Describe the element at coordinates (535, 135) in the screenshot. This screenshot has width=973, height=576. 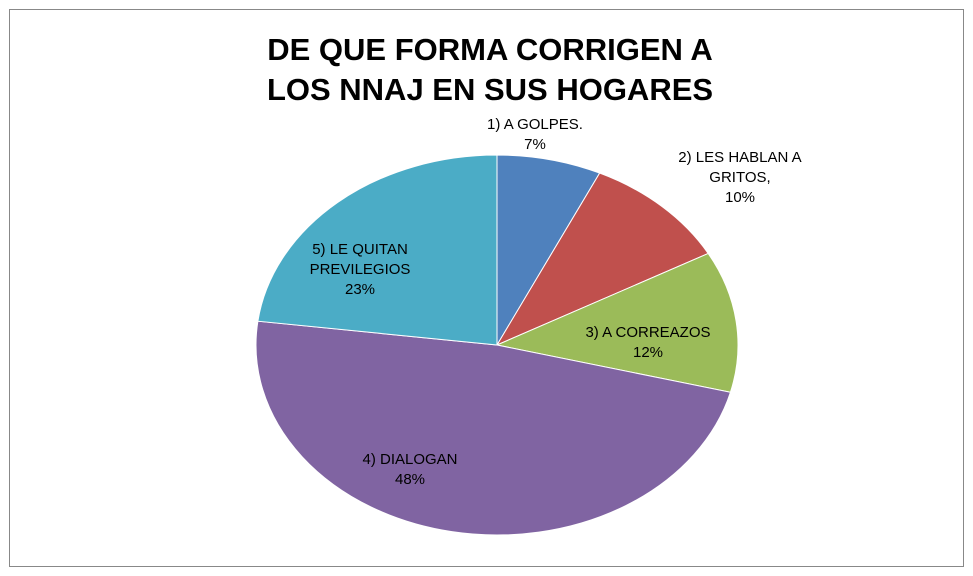
I see `slice-label: 1) A GOLPES. 7%` at that location.